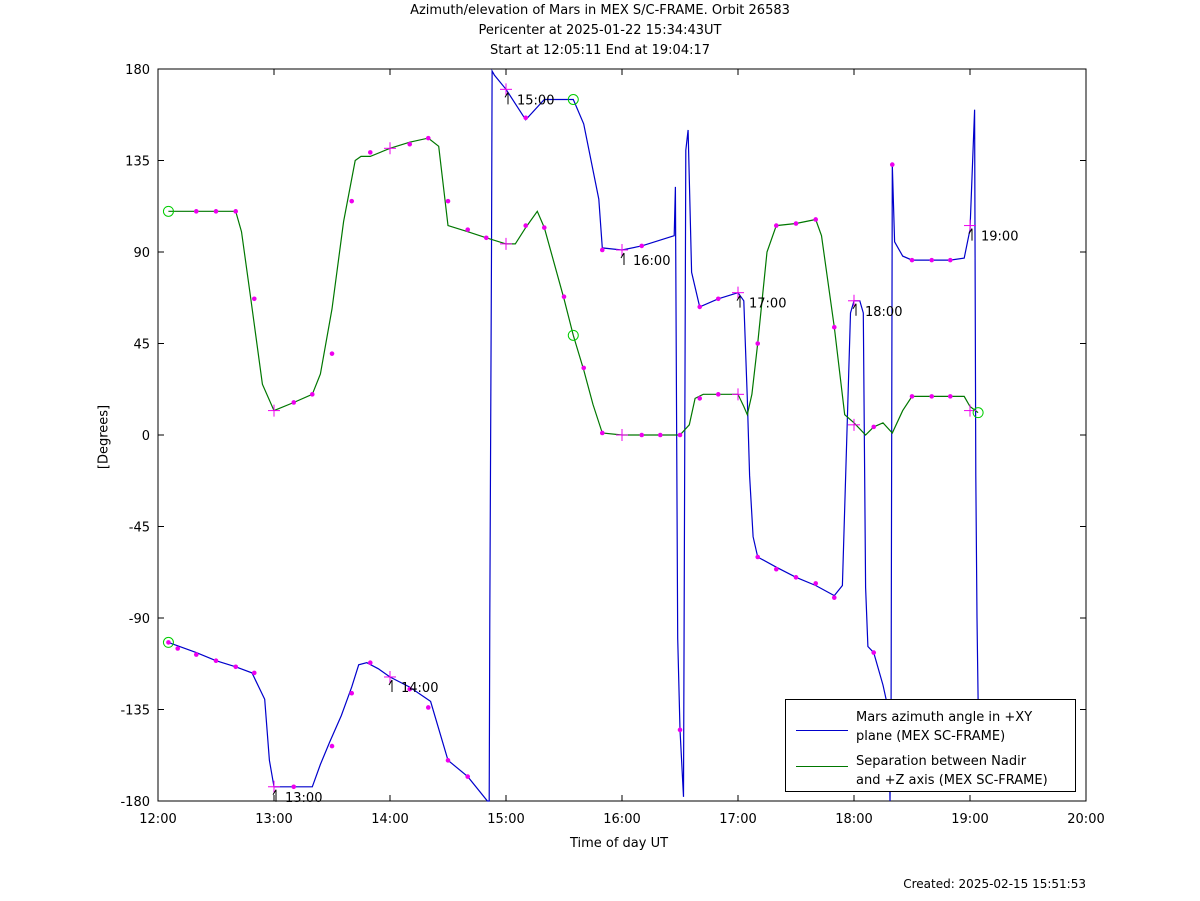 The height and width of the screenshot is (901, 1200). Describe the element at coordinates (931, 736) in the screenshot. I see `legend-label-azimuth-line-2: plane (MEX SC-FRAME)` at that location.